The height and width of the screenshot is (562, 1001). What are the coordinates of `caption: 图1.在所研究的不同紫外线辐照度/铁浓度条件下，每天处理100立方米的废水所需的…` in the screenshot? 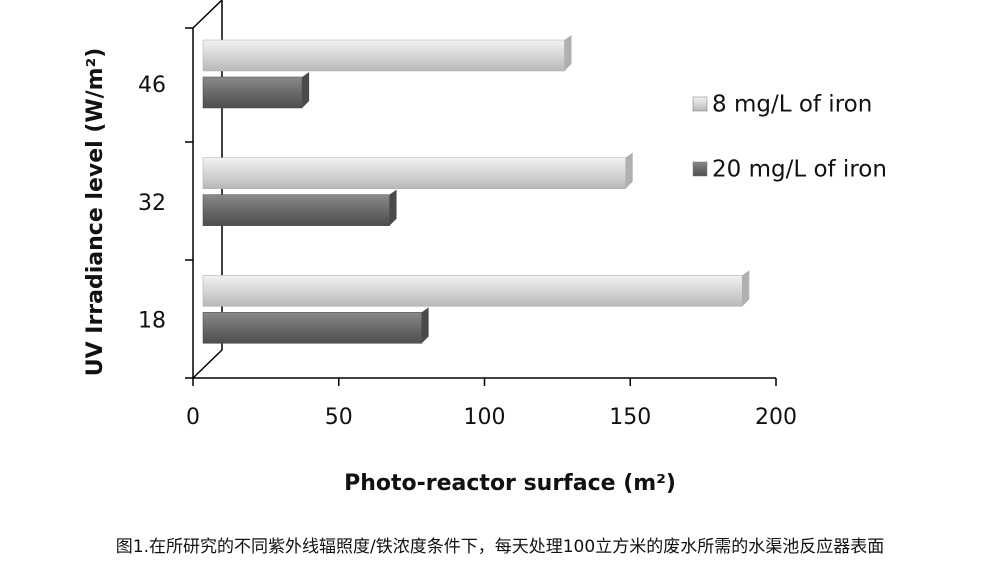 It's located at (500, 547).